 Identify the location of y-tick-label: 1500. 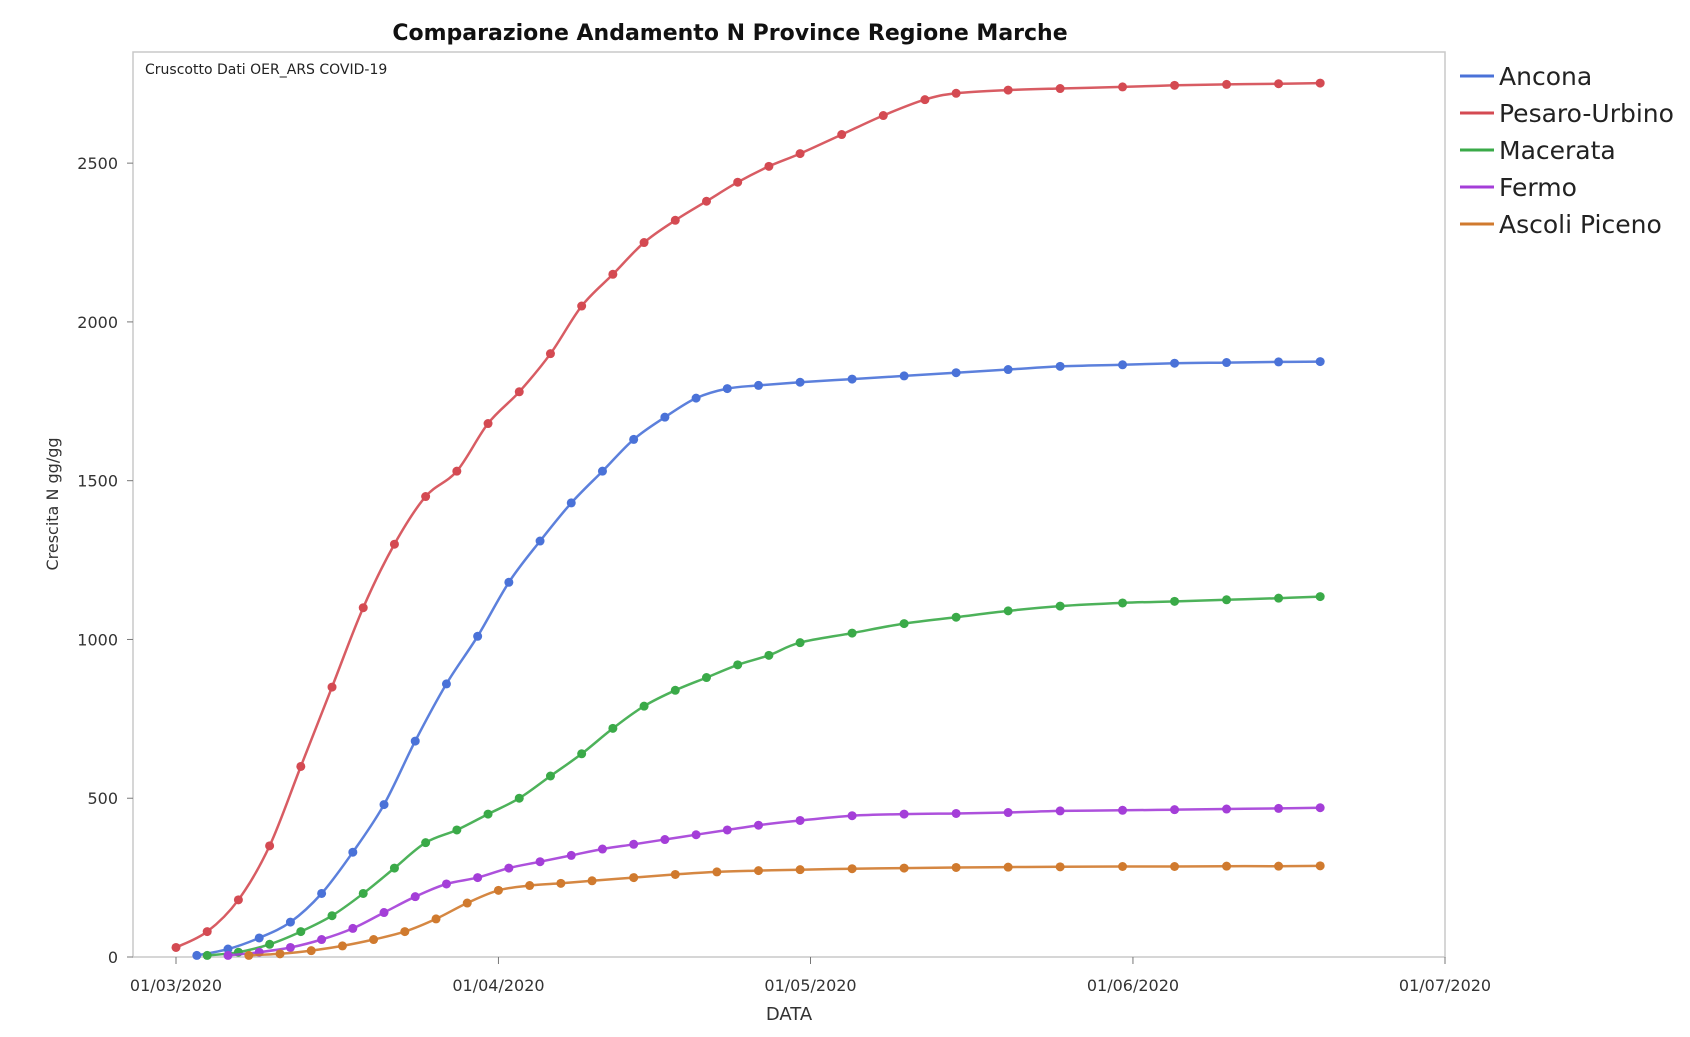
(97, 481).